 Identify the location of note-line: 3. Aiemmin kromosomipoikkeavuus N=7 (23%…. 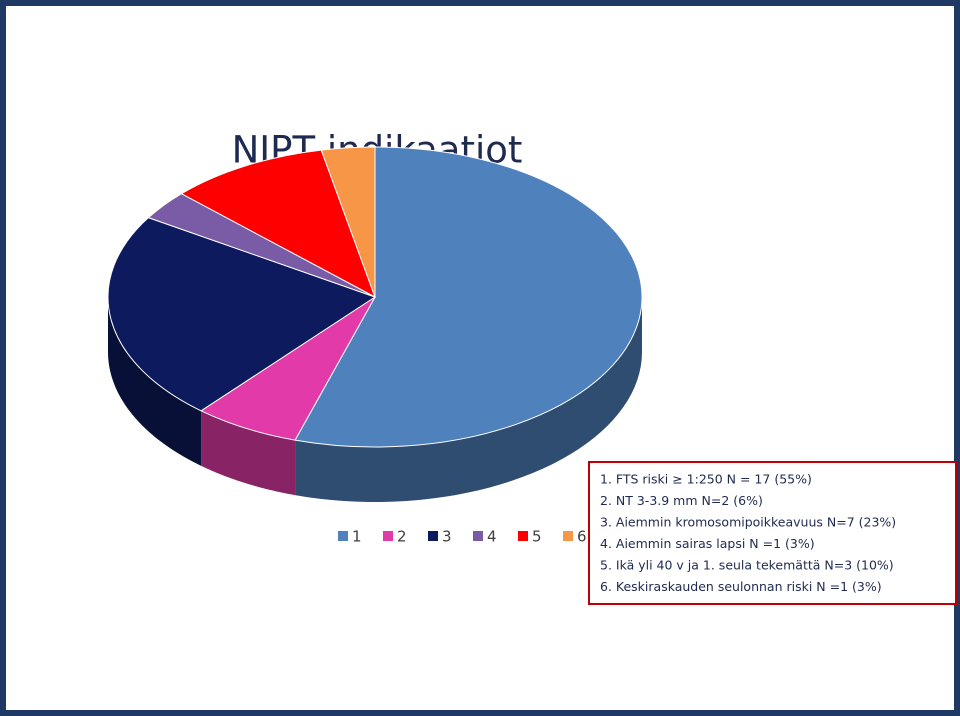
(748, 522).